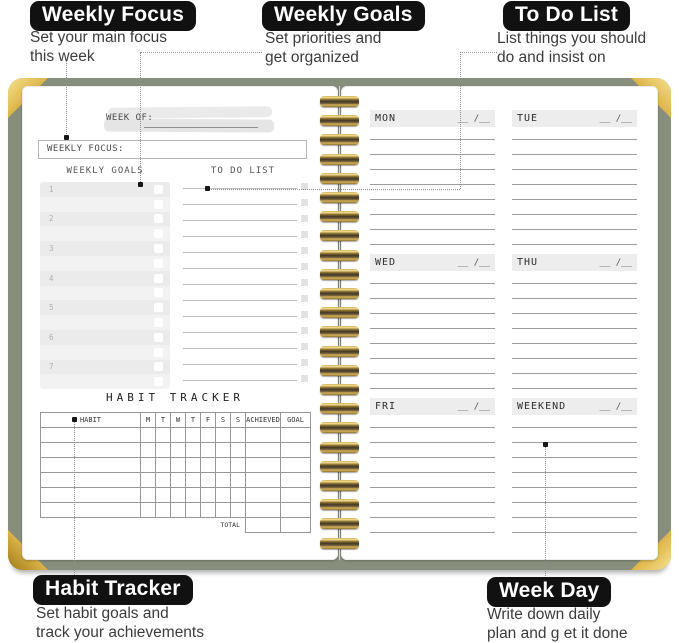 This screenshot has height=643, width=679. Describe the element at coordinates (113, 16) in the screenshot. I see `weekly-focus-badge: Weekly Focus` at that location.